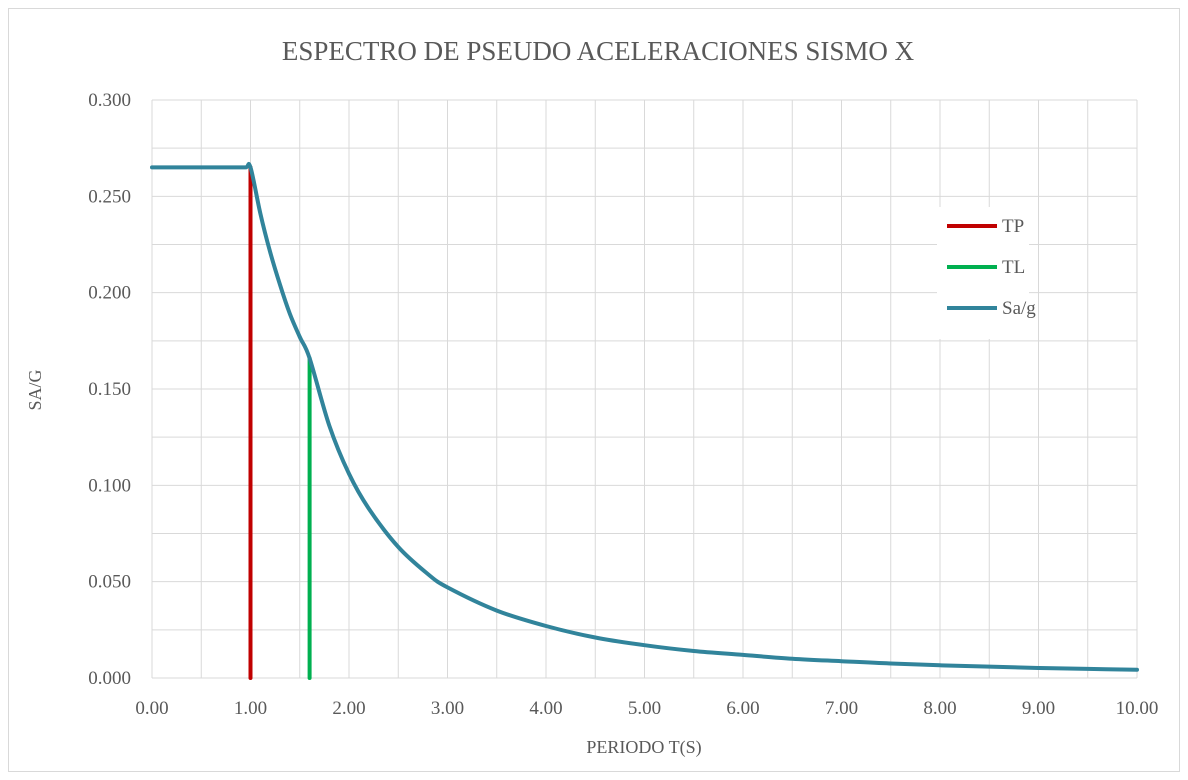 The width and height of the screenshot is (1188, 780). I want to click on x-tick-label: 7.00, so click(841, 708).